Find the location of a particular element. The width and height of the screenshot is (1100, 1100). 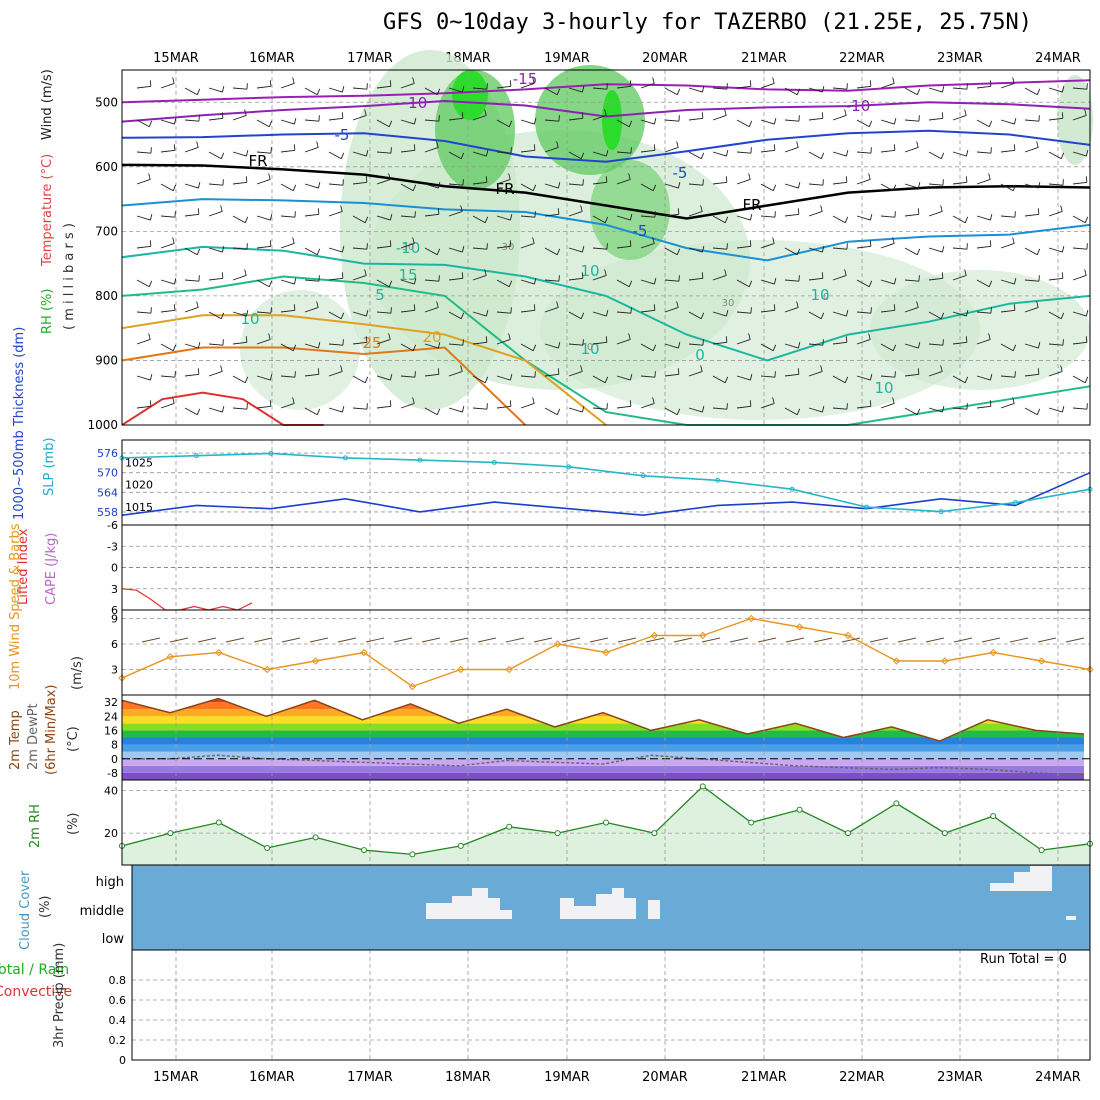

contour-label: 15 is located at coordinates (407, 275).